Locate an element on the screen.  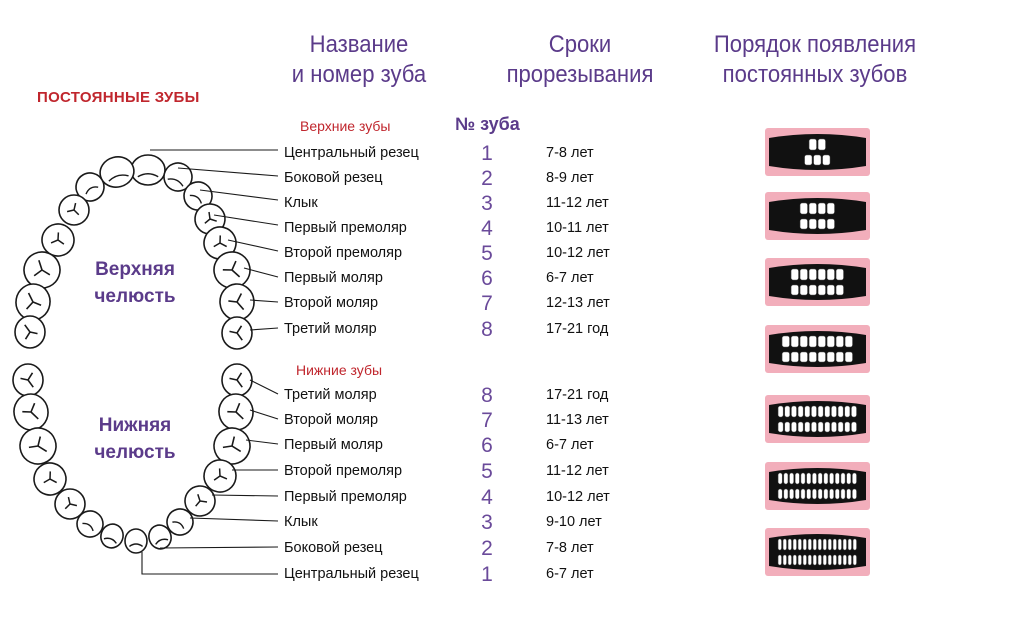
eruption-age: 10-11 лет is located at coordinates (577, 228).